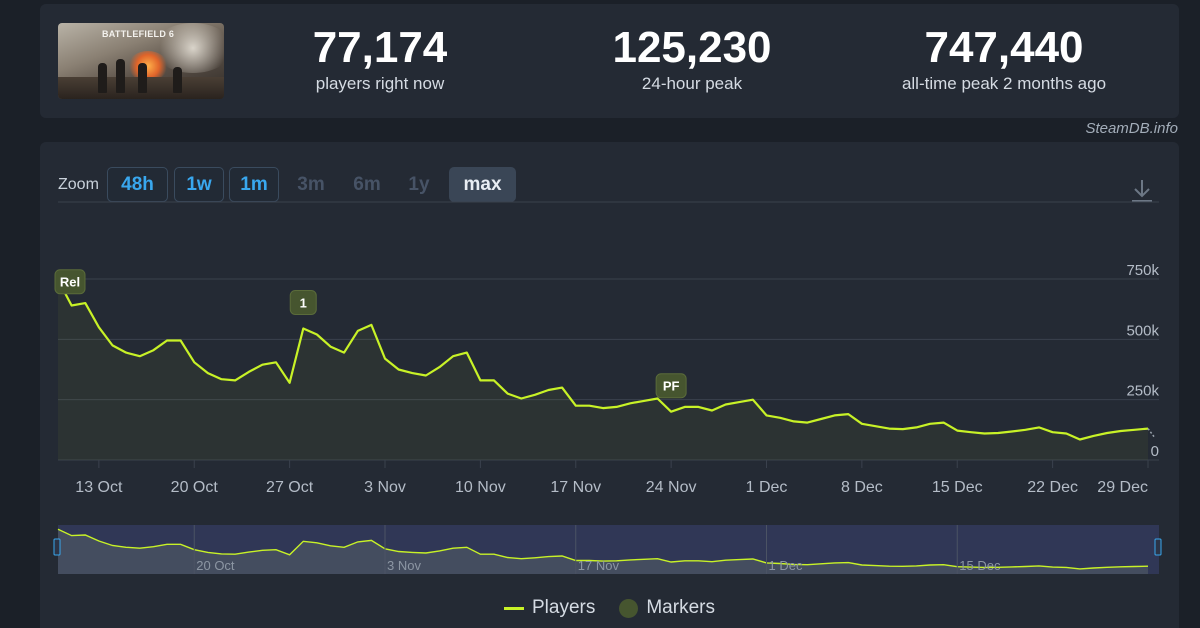 The width and height of the screenshot is (1200, 628). I want to click on navigator-tick-label: 20 Oct, so click(215, 565).